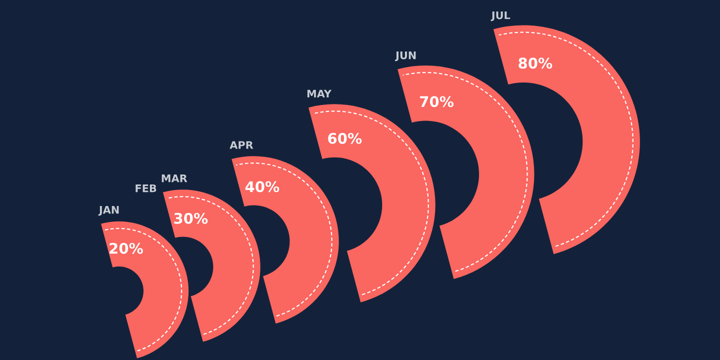 The height and width of the screenshot is (360, 720). What do you see at coordinates (146, 188) in the screenshot?
I see `category-label: FEB` at bounding box center [146, 188].